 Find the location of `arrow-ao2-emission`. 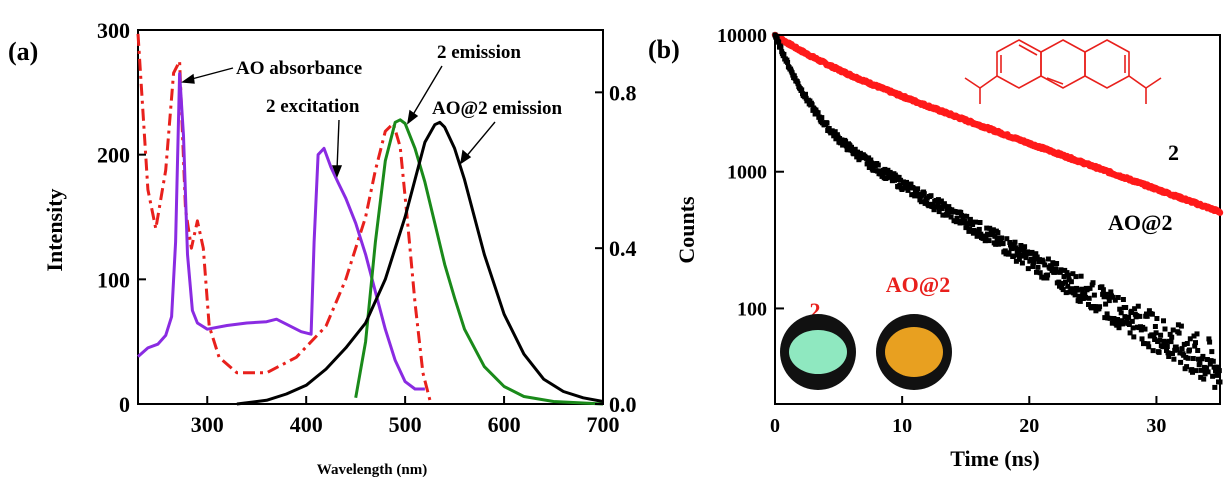

arrow-ao2-emission is located at coordinates (480, 140).